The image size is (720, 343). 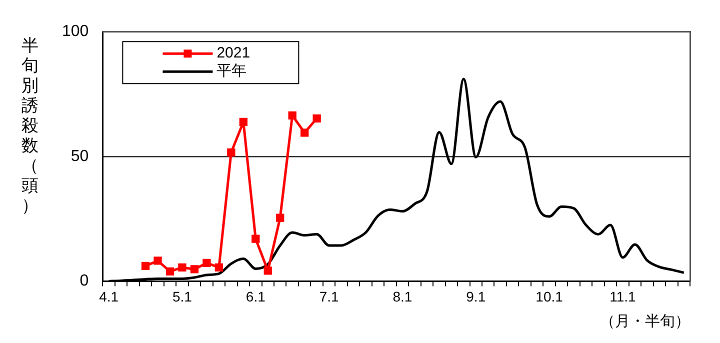 What do you see at coordinates (109, 296) in the screenshot?
I see `x-tick-label: 4.1` at bounding box center [109, 296].